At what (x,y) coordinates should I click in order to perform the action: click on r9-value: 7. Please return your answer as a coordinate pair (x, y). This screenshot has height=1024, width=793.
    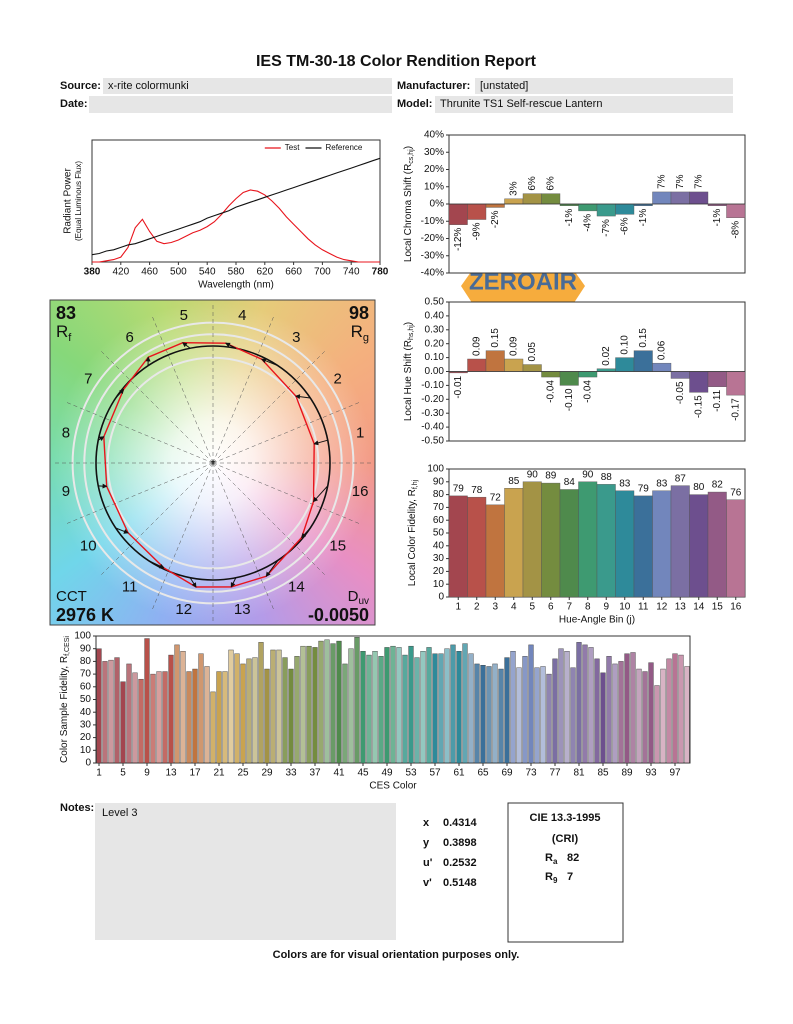
    Looking at the image, I should click on (570, 877).